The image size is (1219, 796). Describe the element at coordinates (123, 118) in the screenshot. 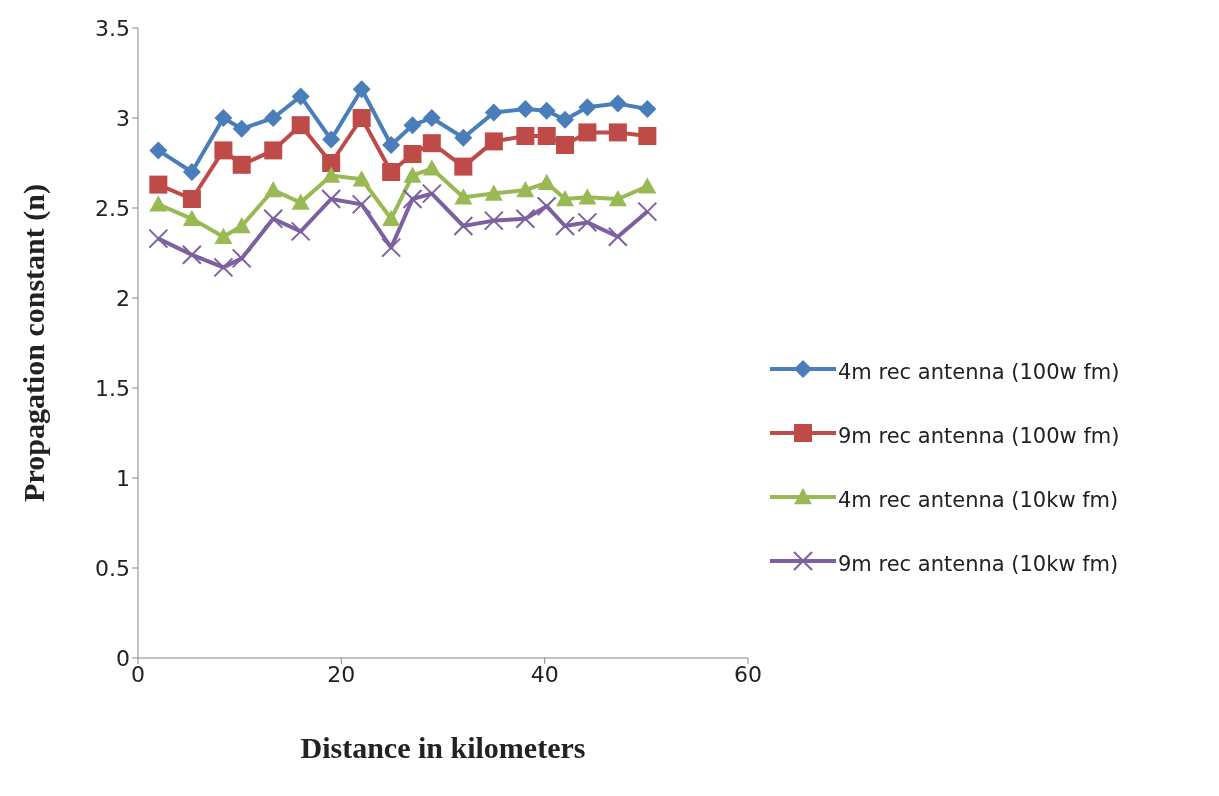

I see `y-tick-label: 3` at that location.